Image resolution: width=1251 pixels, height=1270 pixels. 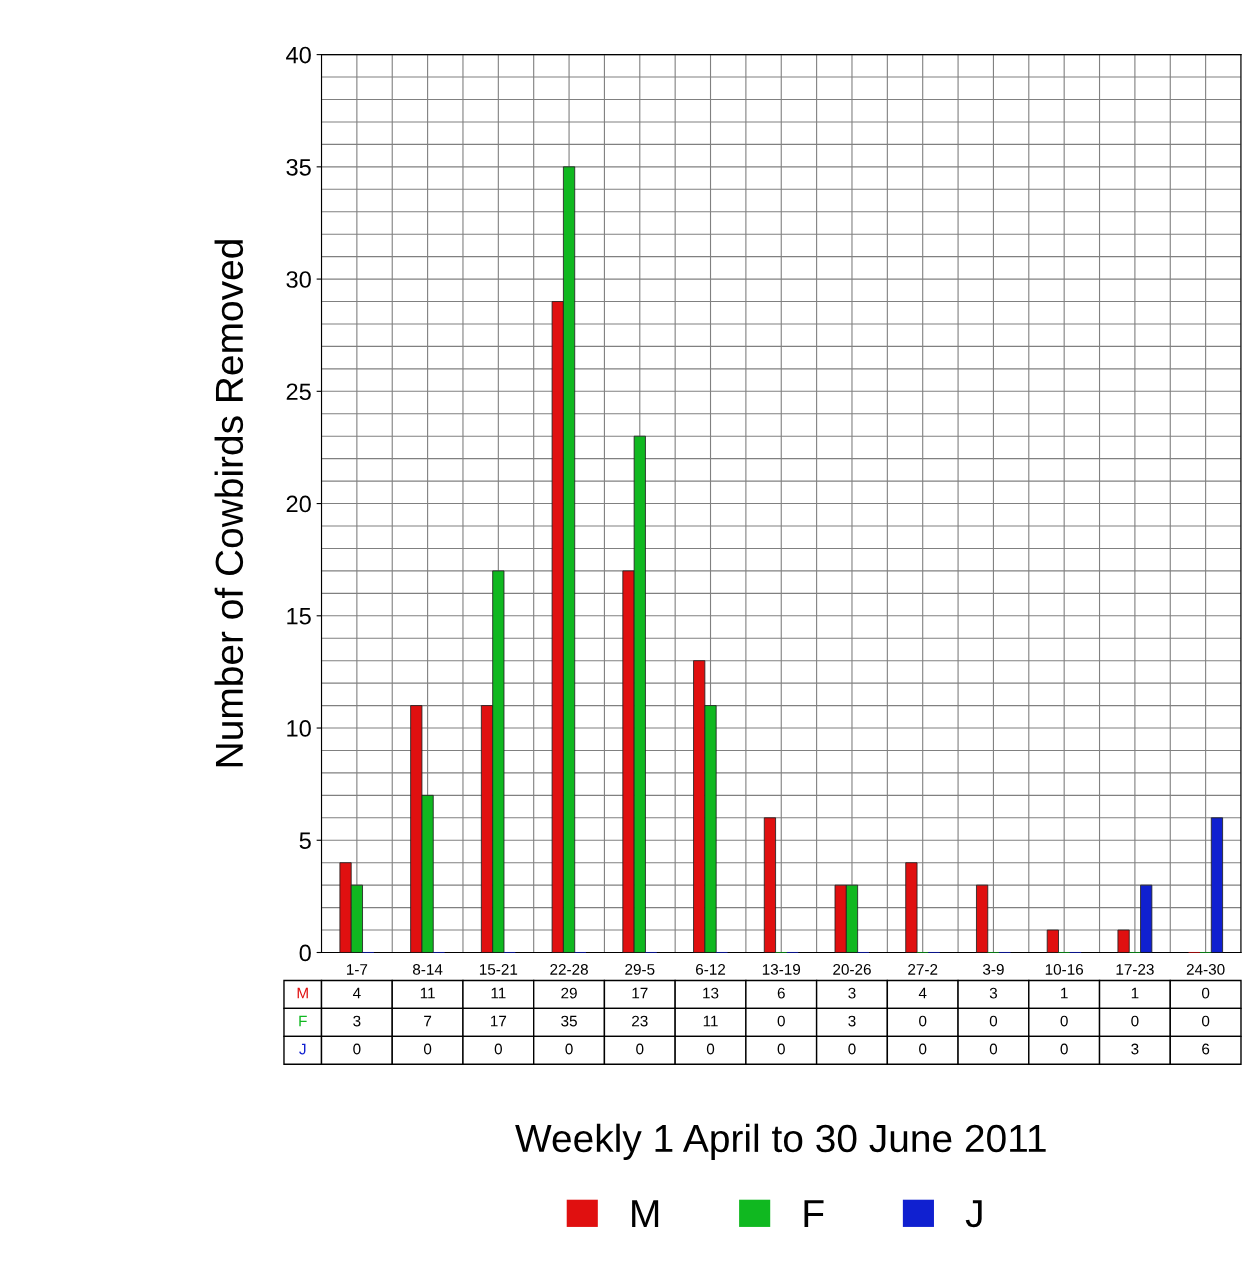 What do you see at coordinates (1064, 969) in the screenshot?
I see `x-tick-label: 10-16` at bounding box center [1064, 969].